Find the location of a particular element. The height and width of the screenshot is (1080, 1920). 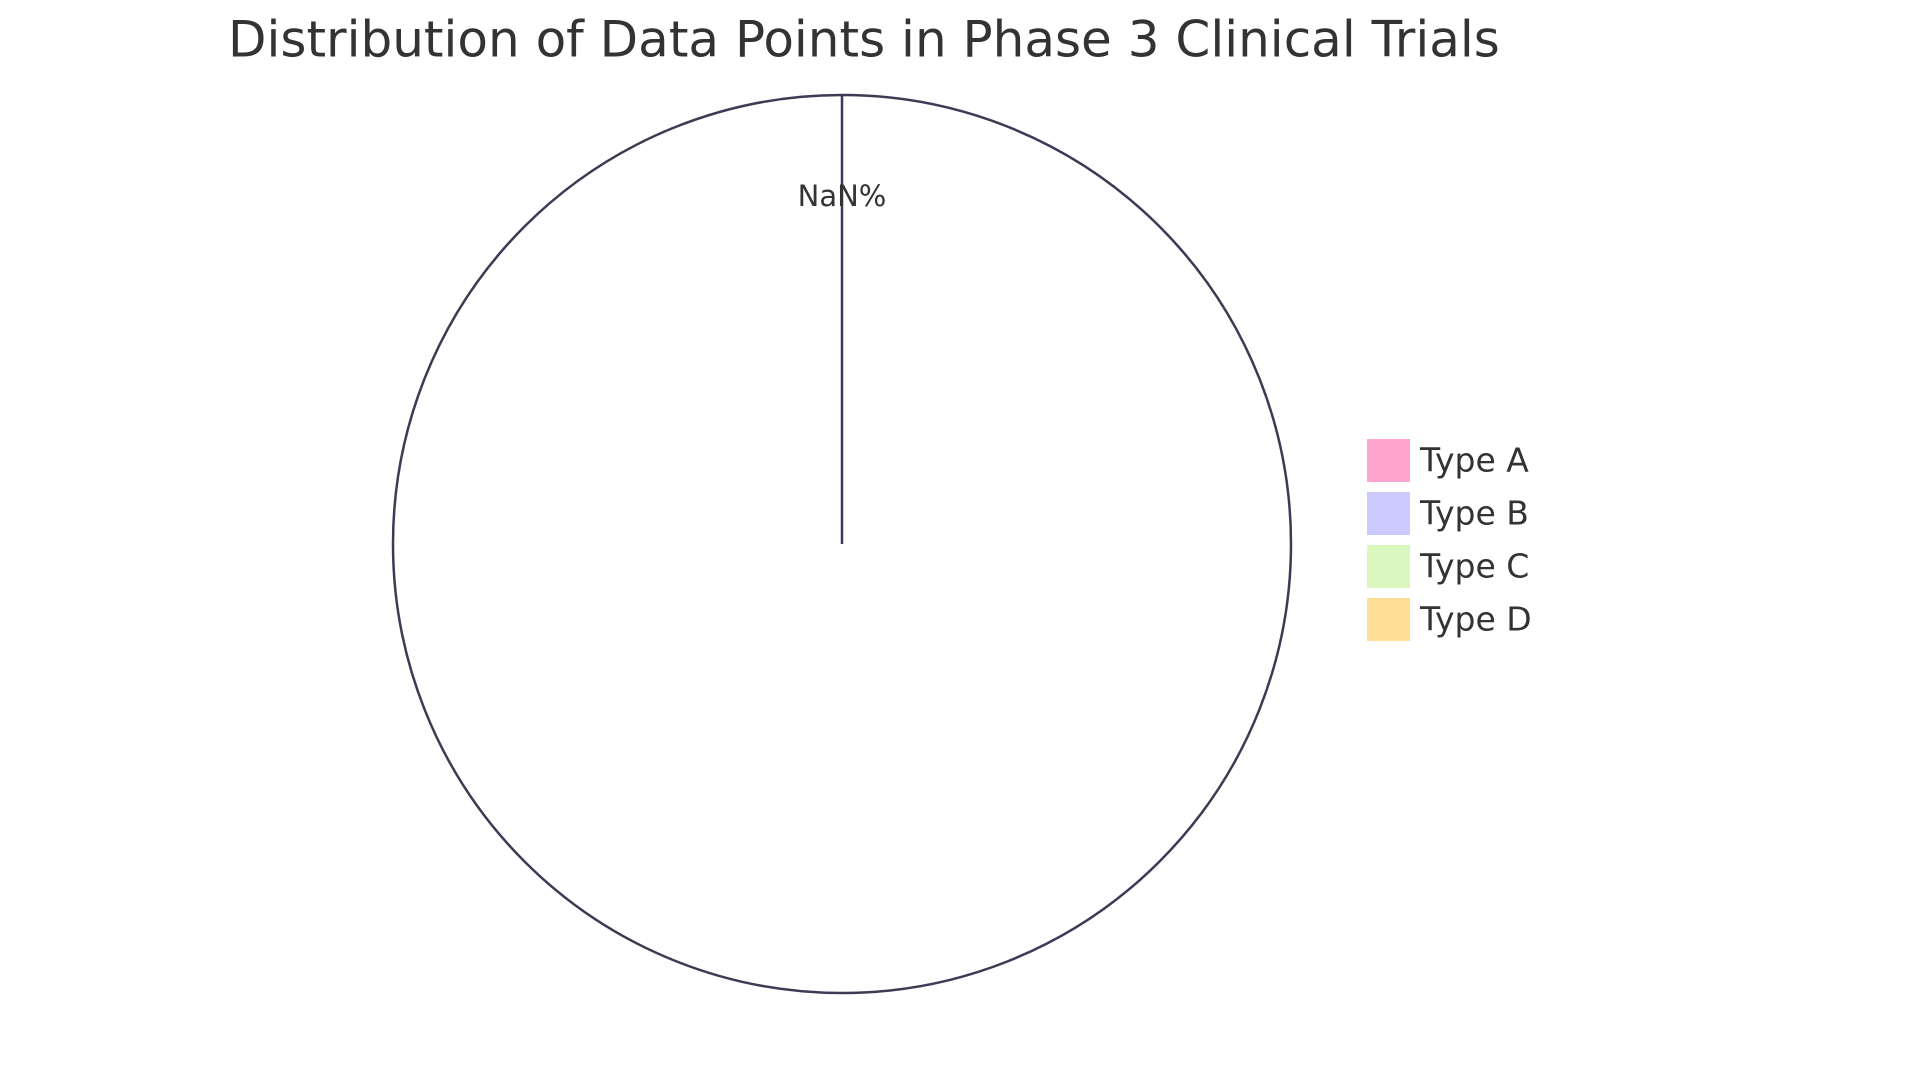

legend-label: Type A is located at coordinates (1474, 460).